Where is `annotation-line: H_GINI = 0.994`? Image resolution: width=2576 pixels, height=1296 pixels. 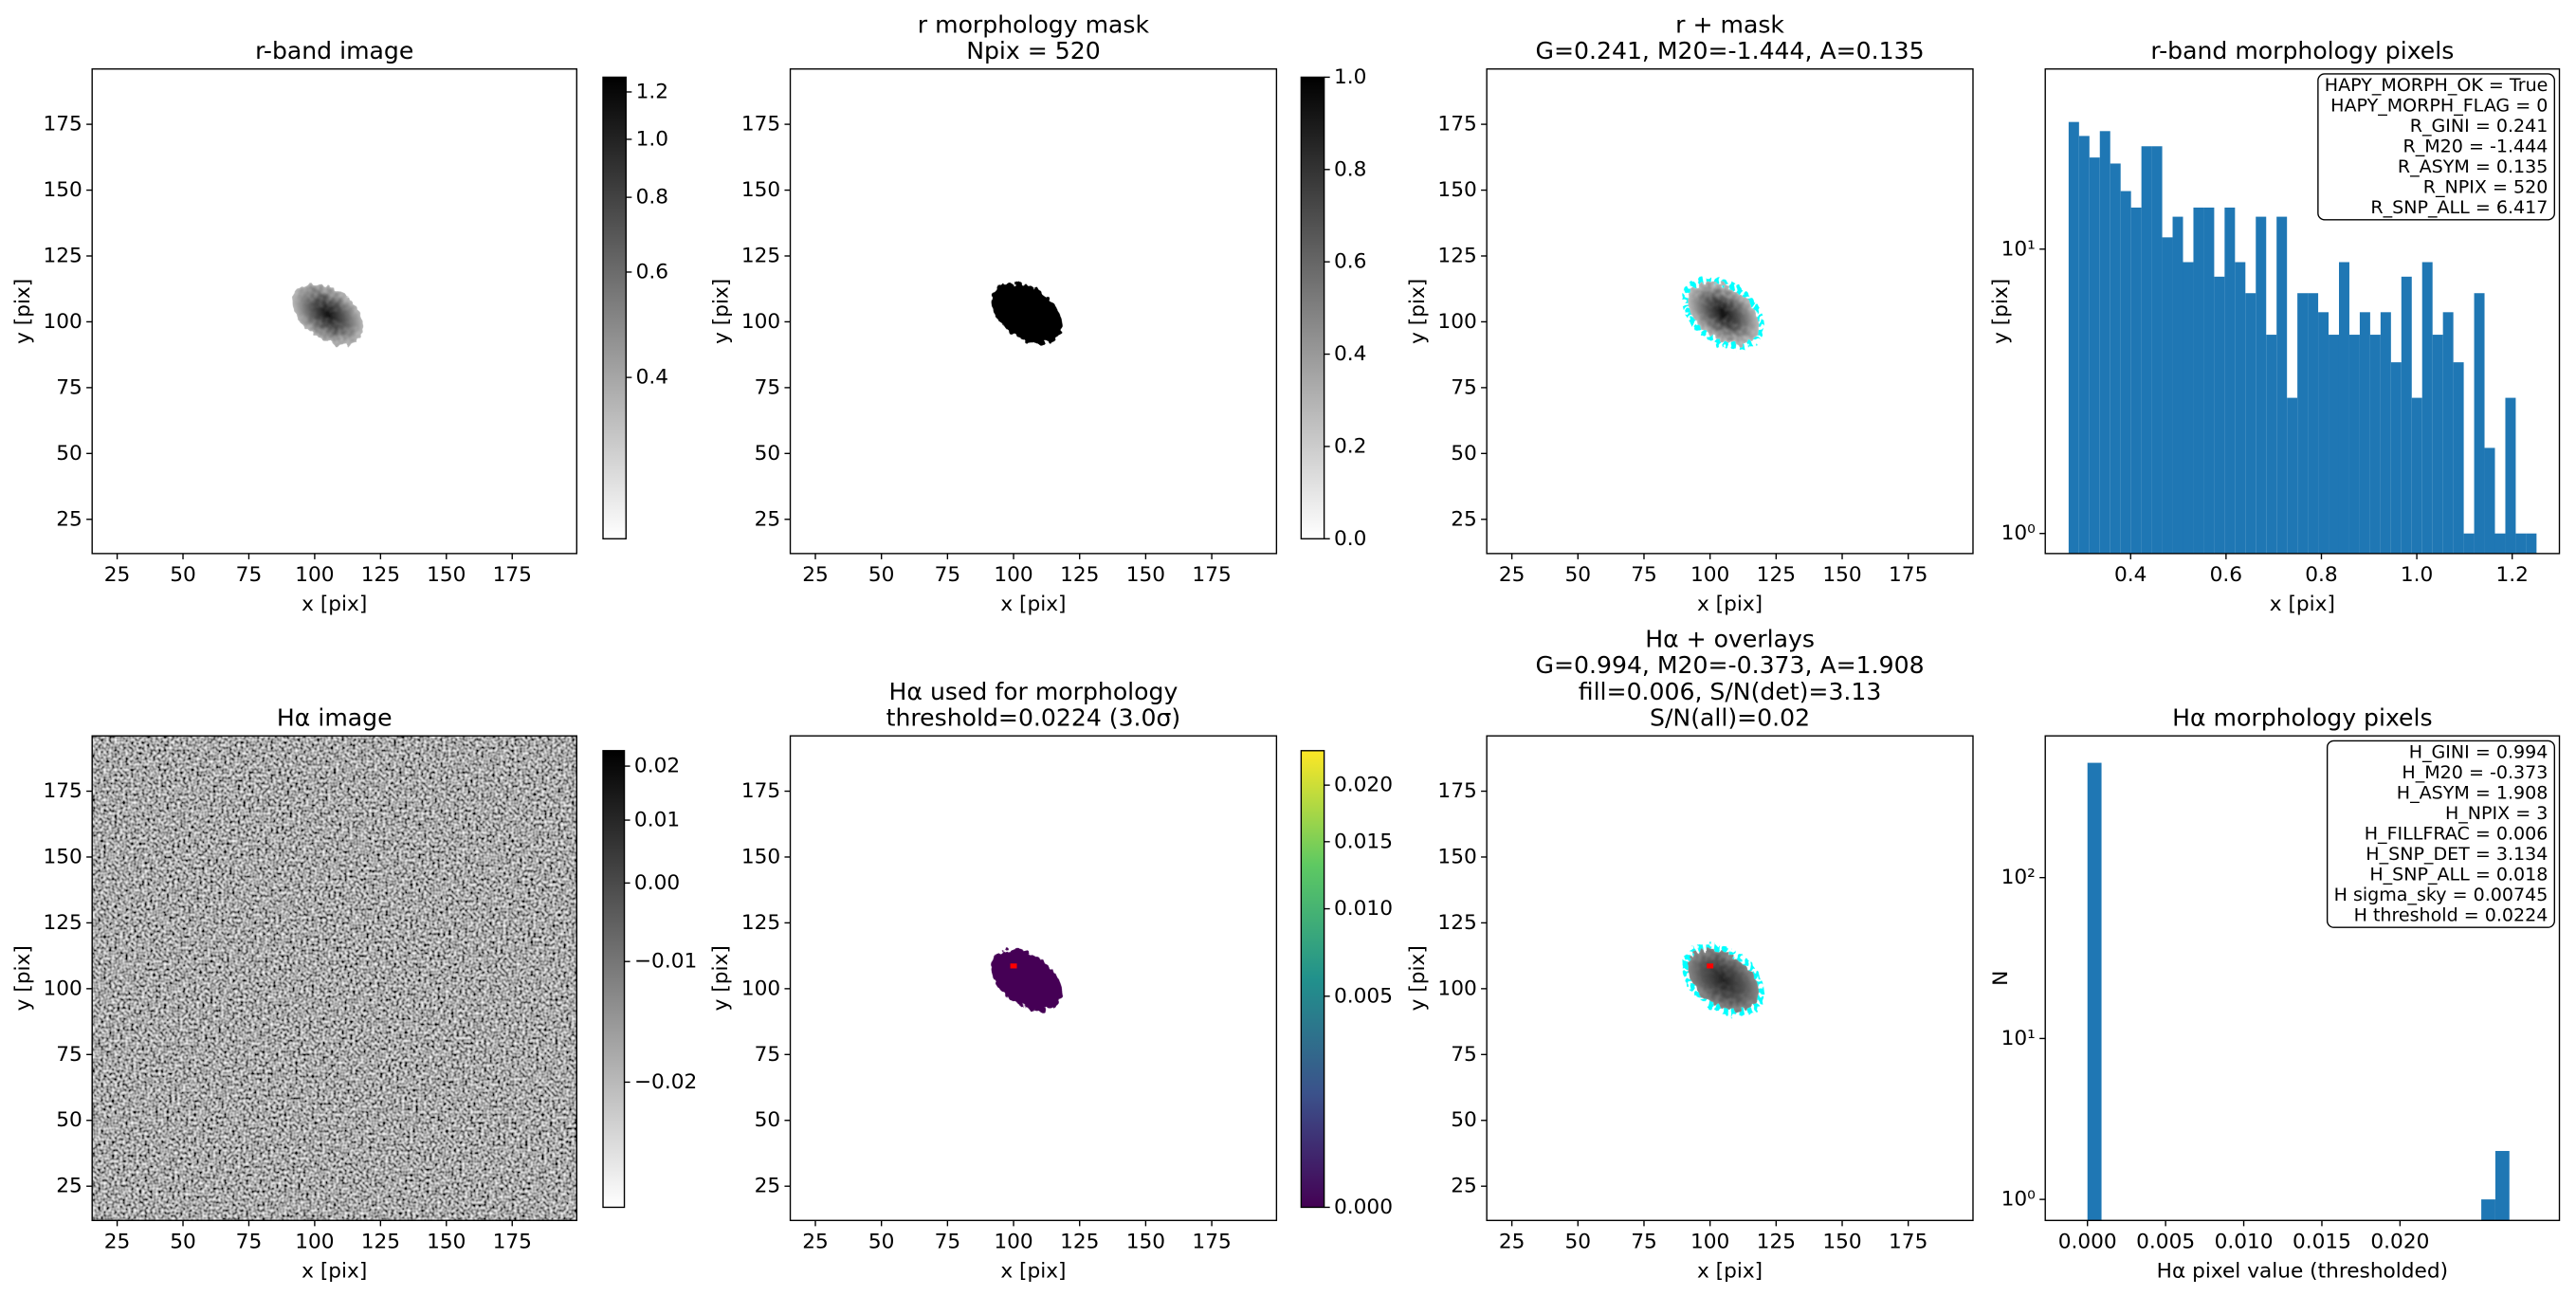
annotation-line: H_GINI = 0.994 is located at coordinates (2479, 752).